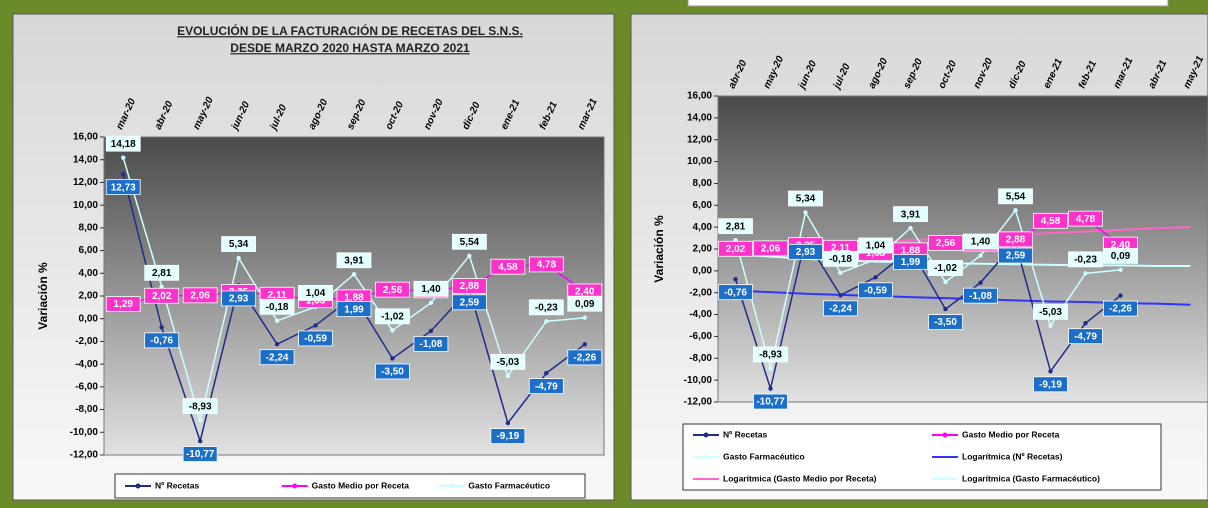 Image resolution: width=1208 pixels, height=508 pixels. Describe the element at coordinates (393, 290) in the screenshot. I see `data-label: 2,56` at that location.